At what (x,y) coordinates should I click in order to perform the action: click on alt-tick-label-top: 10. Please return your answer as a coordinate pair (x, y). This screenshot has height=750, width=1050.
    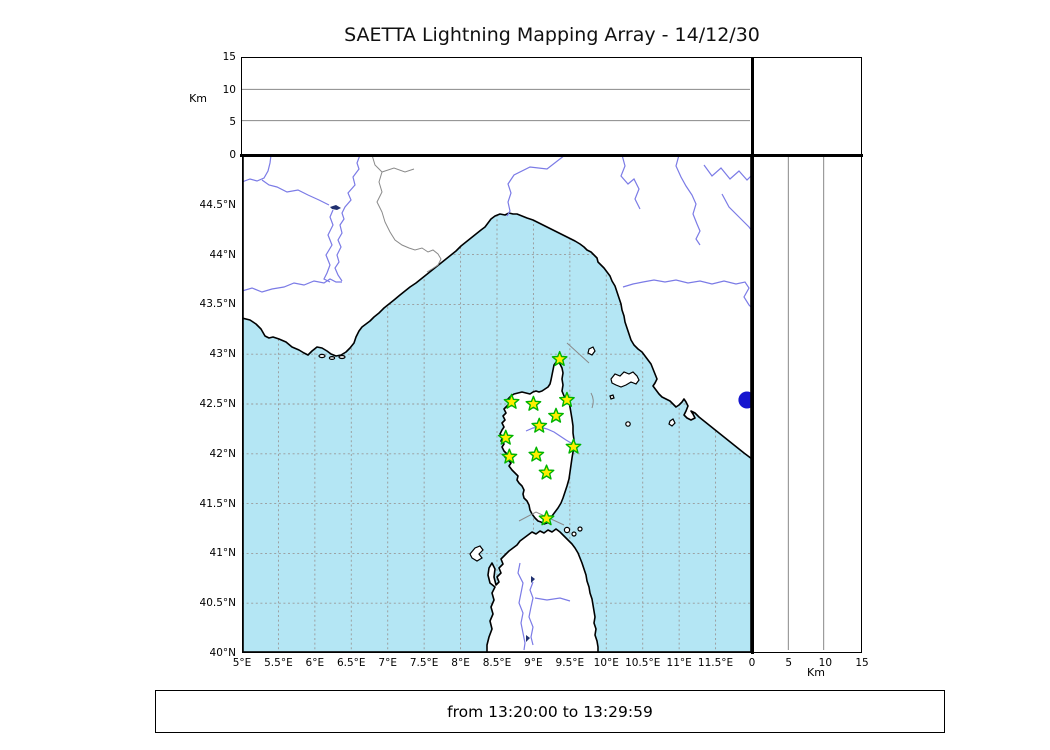
    Looking at the image, I should click on (229, 89).